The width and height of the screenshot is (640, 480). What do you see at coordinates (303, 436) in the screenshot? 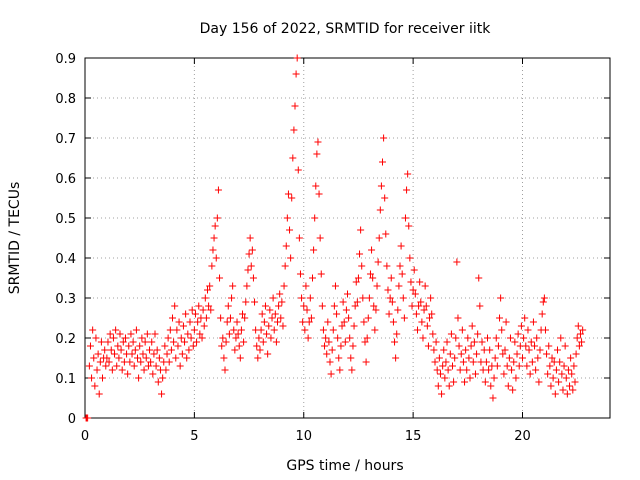
I see `x-tick-label: 10` at bounding box center [303, 436].